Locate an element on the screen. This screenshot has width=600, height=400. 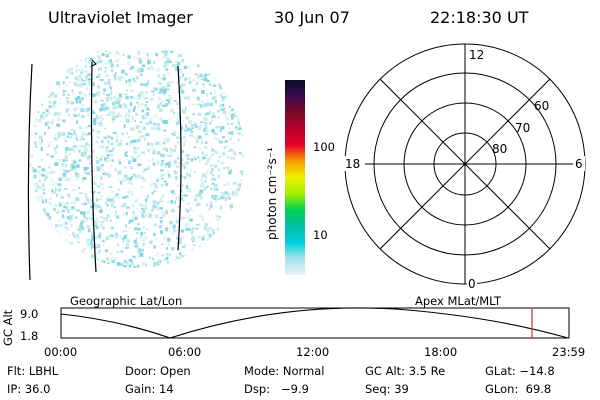
colorbar-unit-label: photon cm⁻²s⁻¹ is located at coordinates (272, 193).